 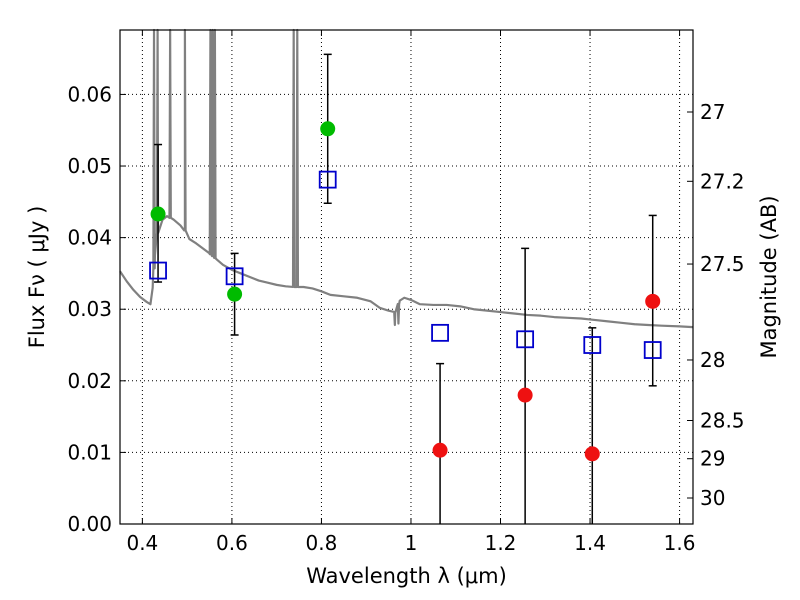 I want to click on mag-tick-label: 27.5, so click(x=722, y=264).